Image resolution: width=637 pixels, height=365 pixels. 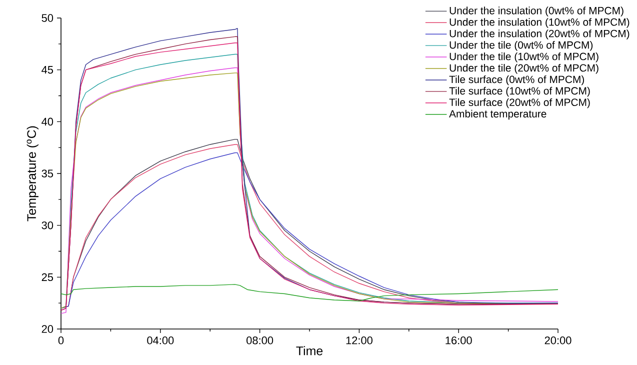 What do you see at coordinates (48, 70) in the screenshot?
I see `y-tick-label: 45` at bounding box center [48, 70].